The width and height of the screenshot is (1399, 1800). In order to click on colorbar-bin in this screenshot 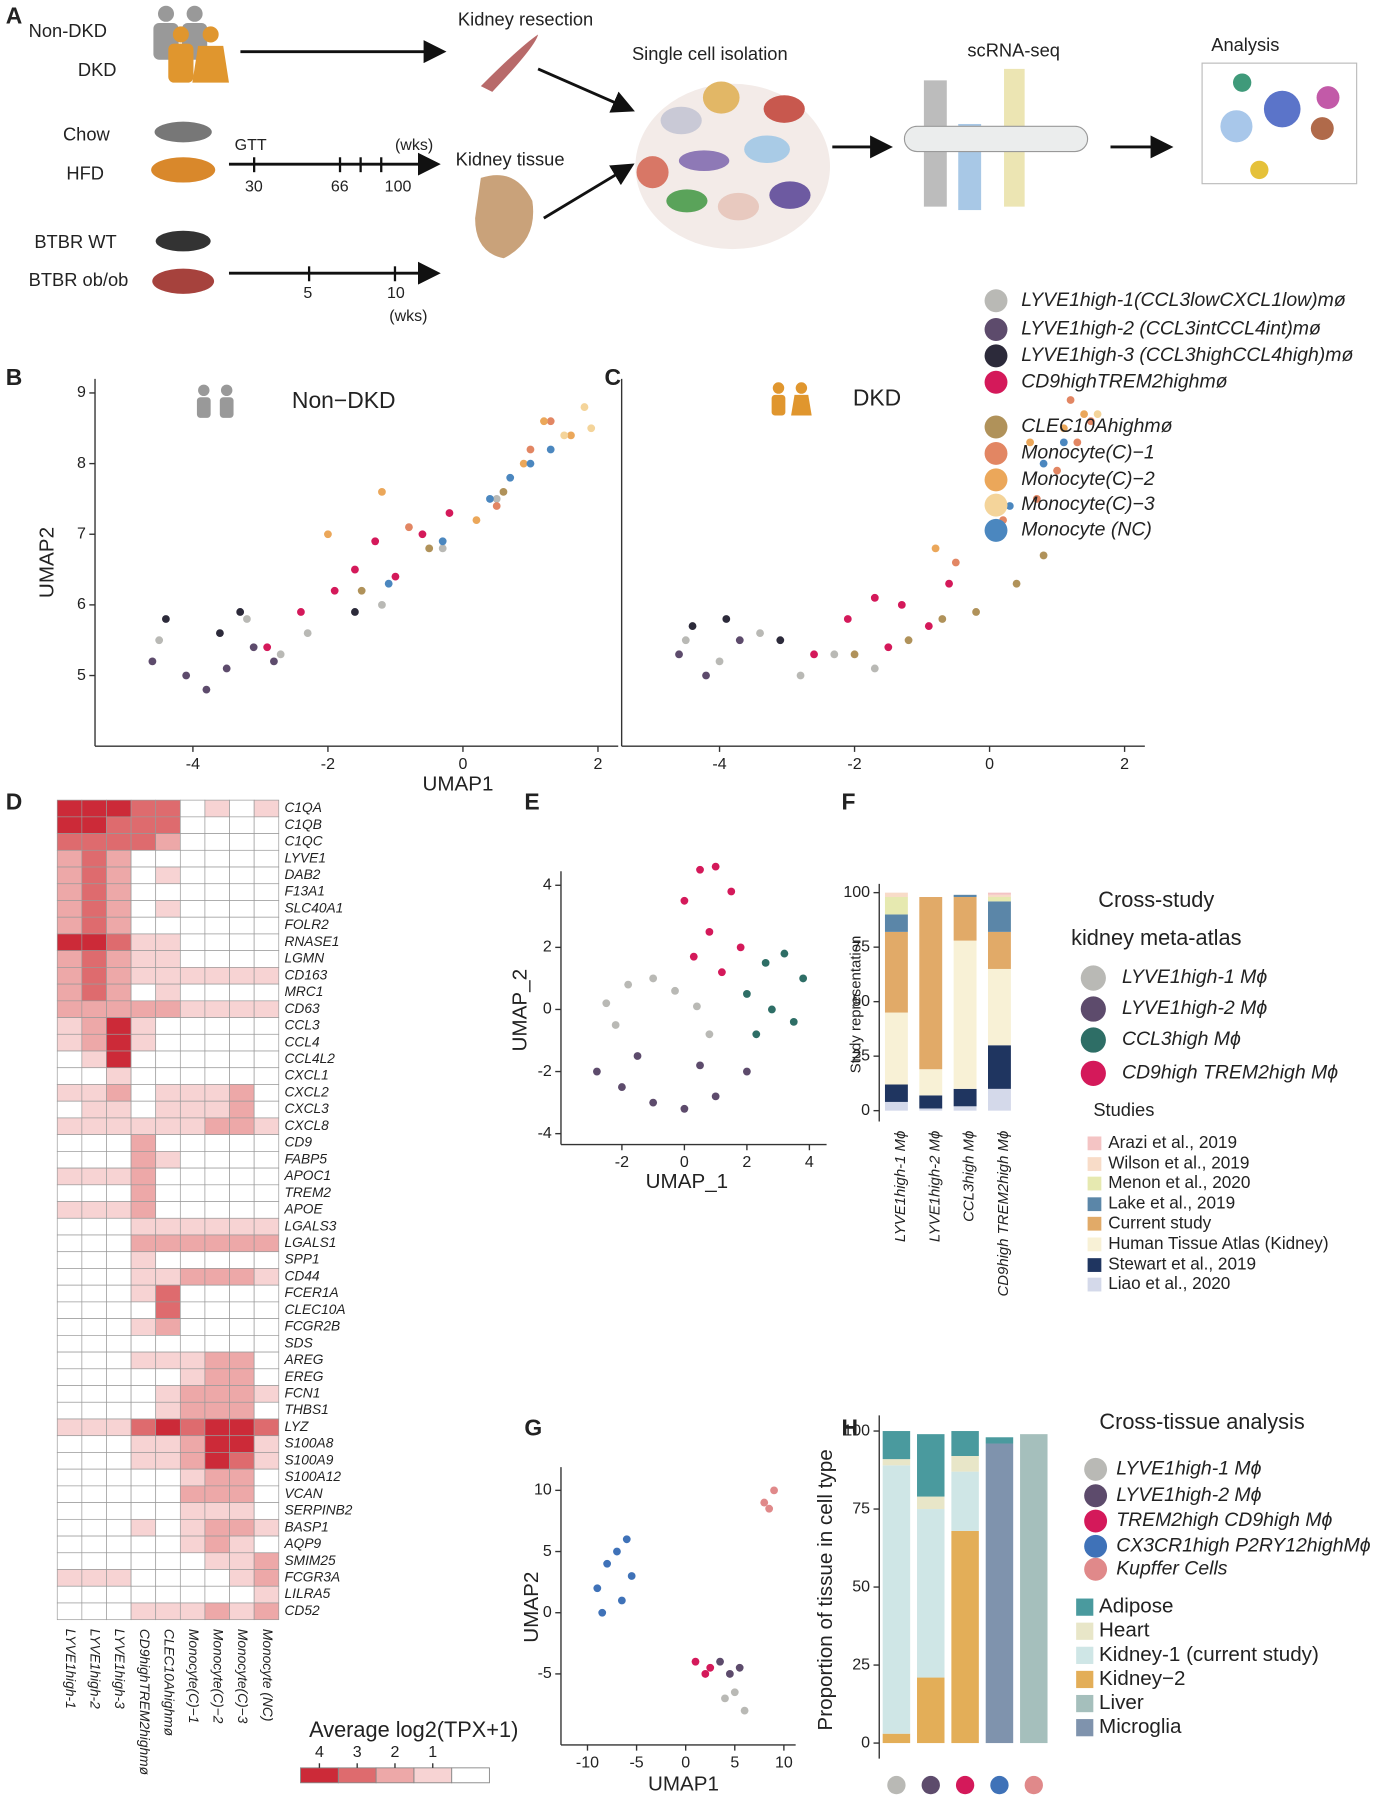, I will do `click(433, 1775)`.